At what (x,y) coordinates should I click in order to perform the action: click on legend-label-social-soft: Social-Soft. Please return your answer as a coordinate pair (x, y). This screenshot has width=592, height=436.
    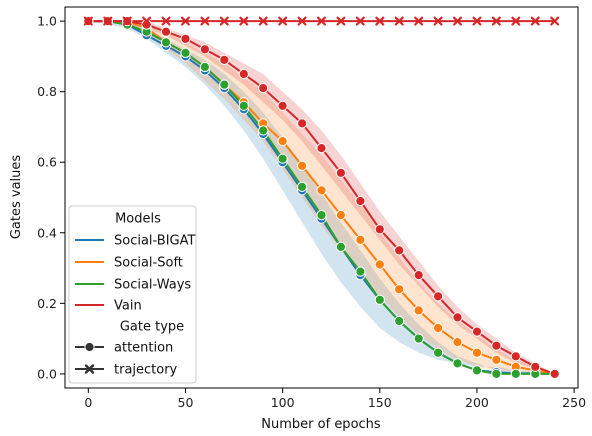
    Looking at the image, I should click on (148, 263).